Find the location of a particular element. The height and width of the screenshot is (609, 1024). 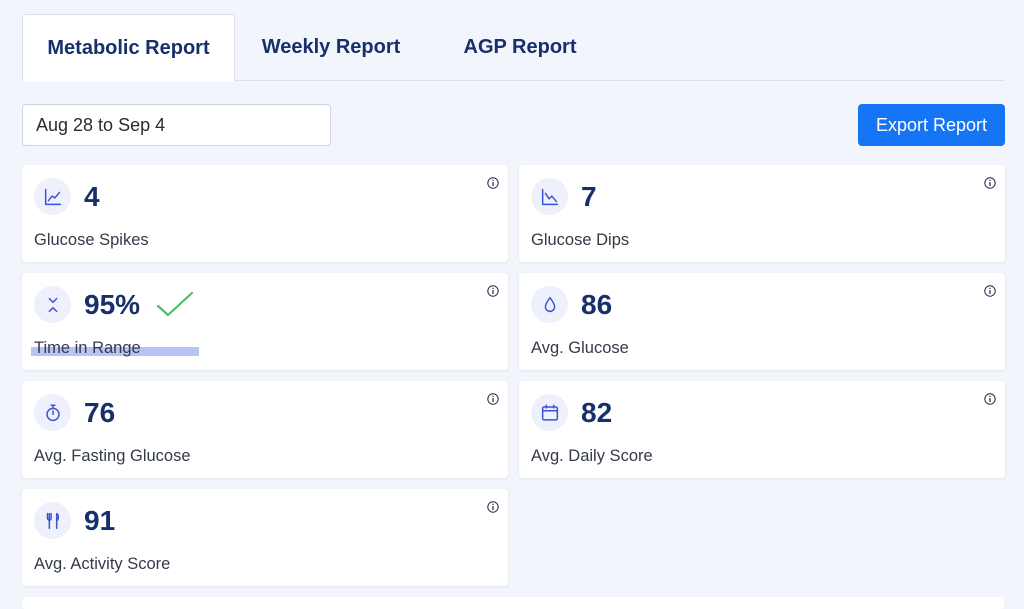

metric-label: Glucose Dips is located at coordinates (580, 240).